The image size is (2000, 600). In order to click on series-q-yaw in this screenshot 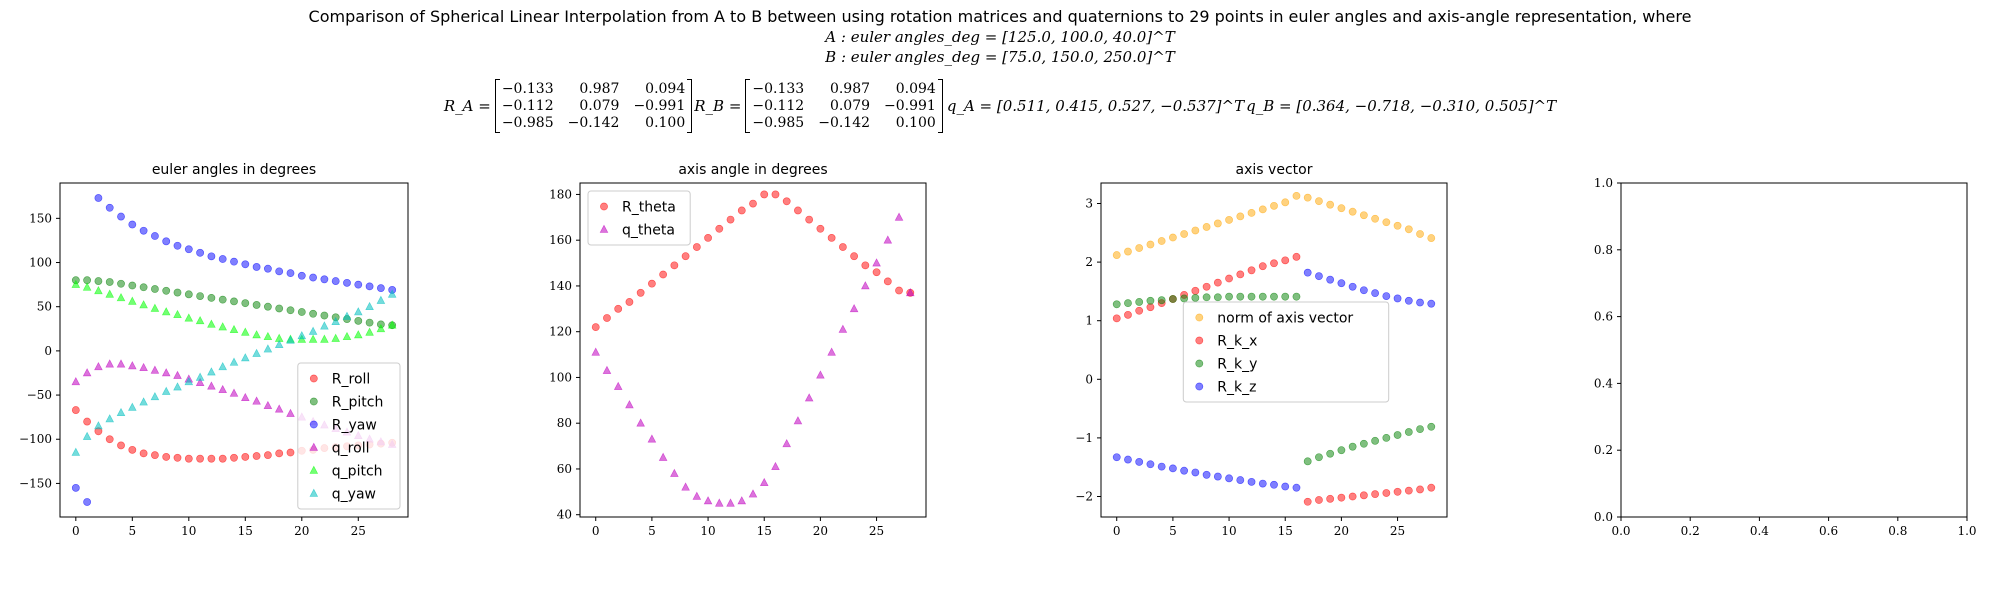, I will do `click(234, 372)`.